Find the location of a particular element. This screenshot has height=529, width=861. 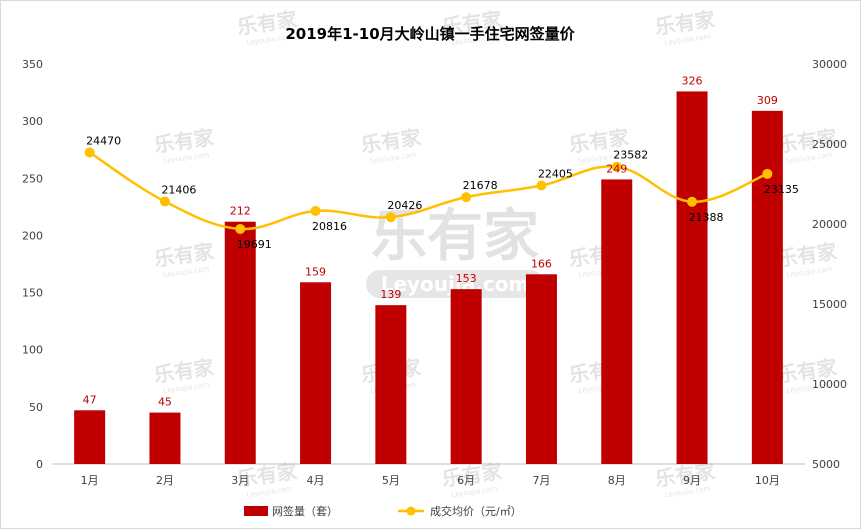

line-data-label: 20426 is located at coordinates (404, 205).